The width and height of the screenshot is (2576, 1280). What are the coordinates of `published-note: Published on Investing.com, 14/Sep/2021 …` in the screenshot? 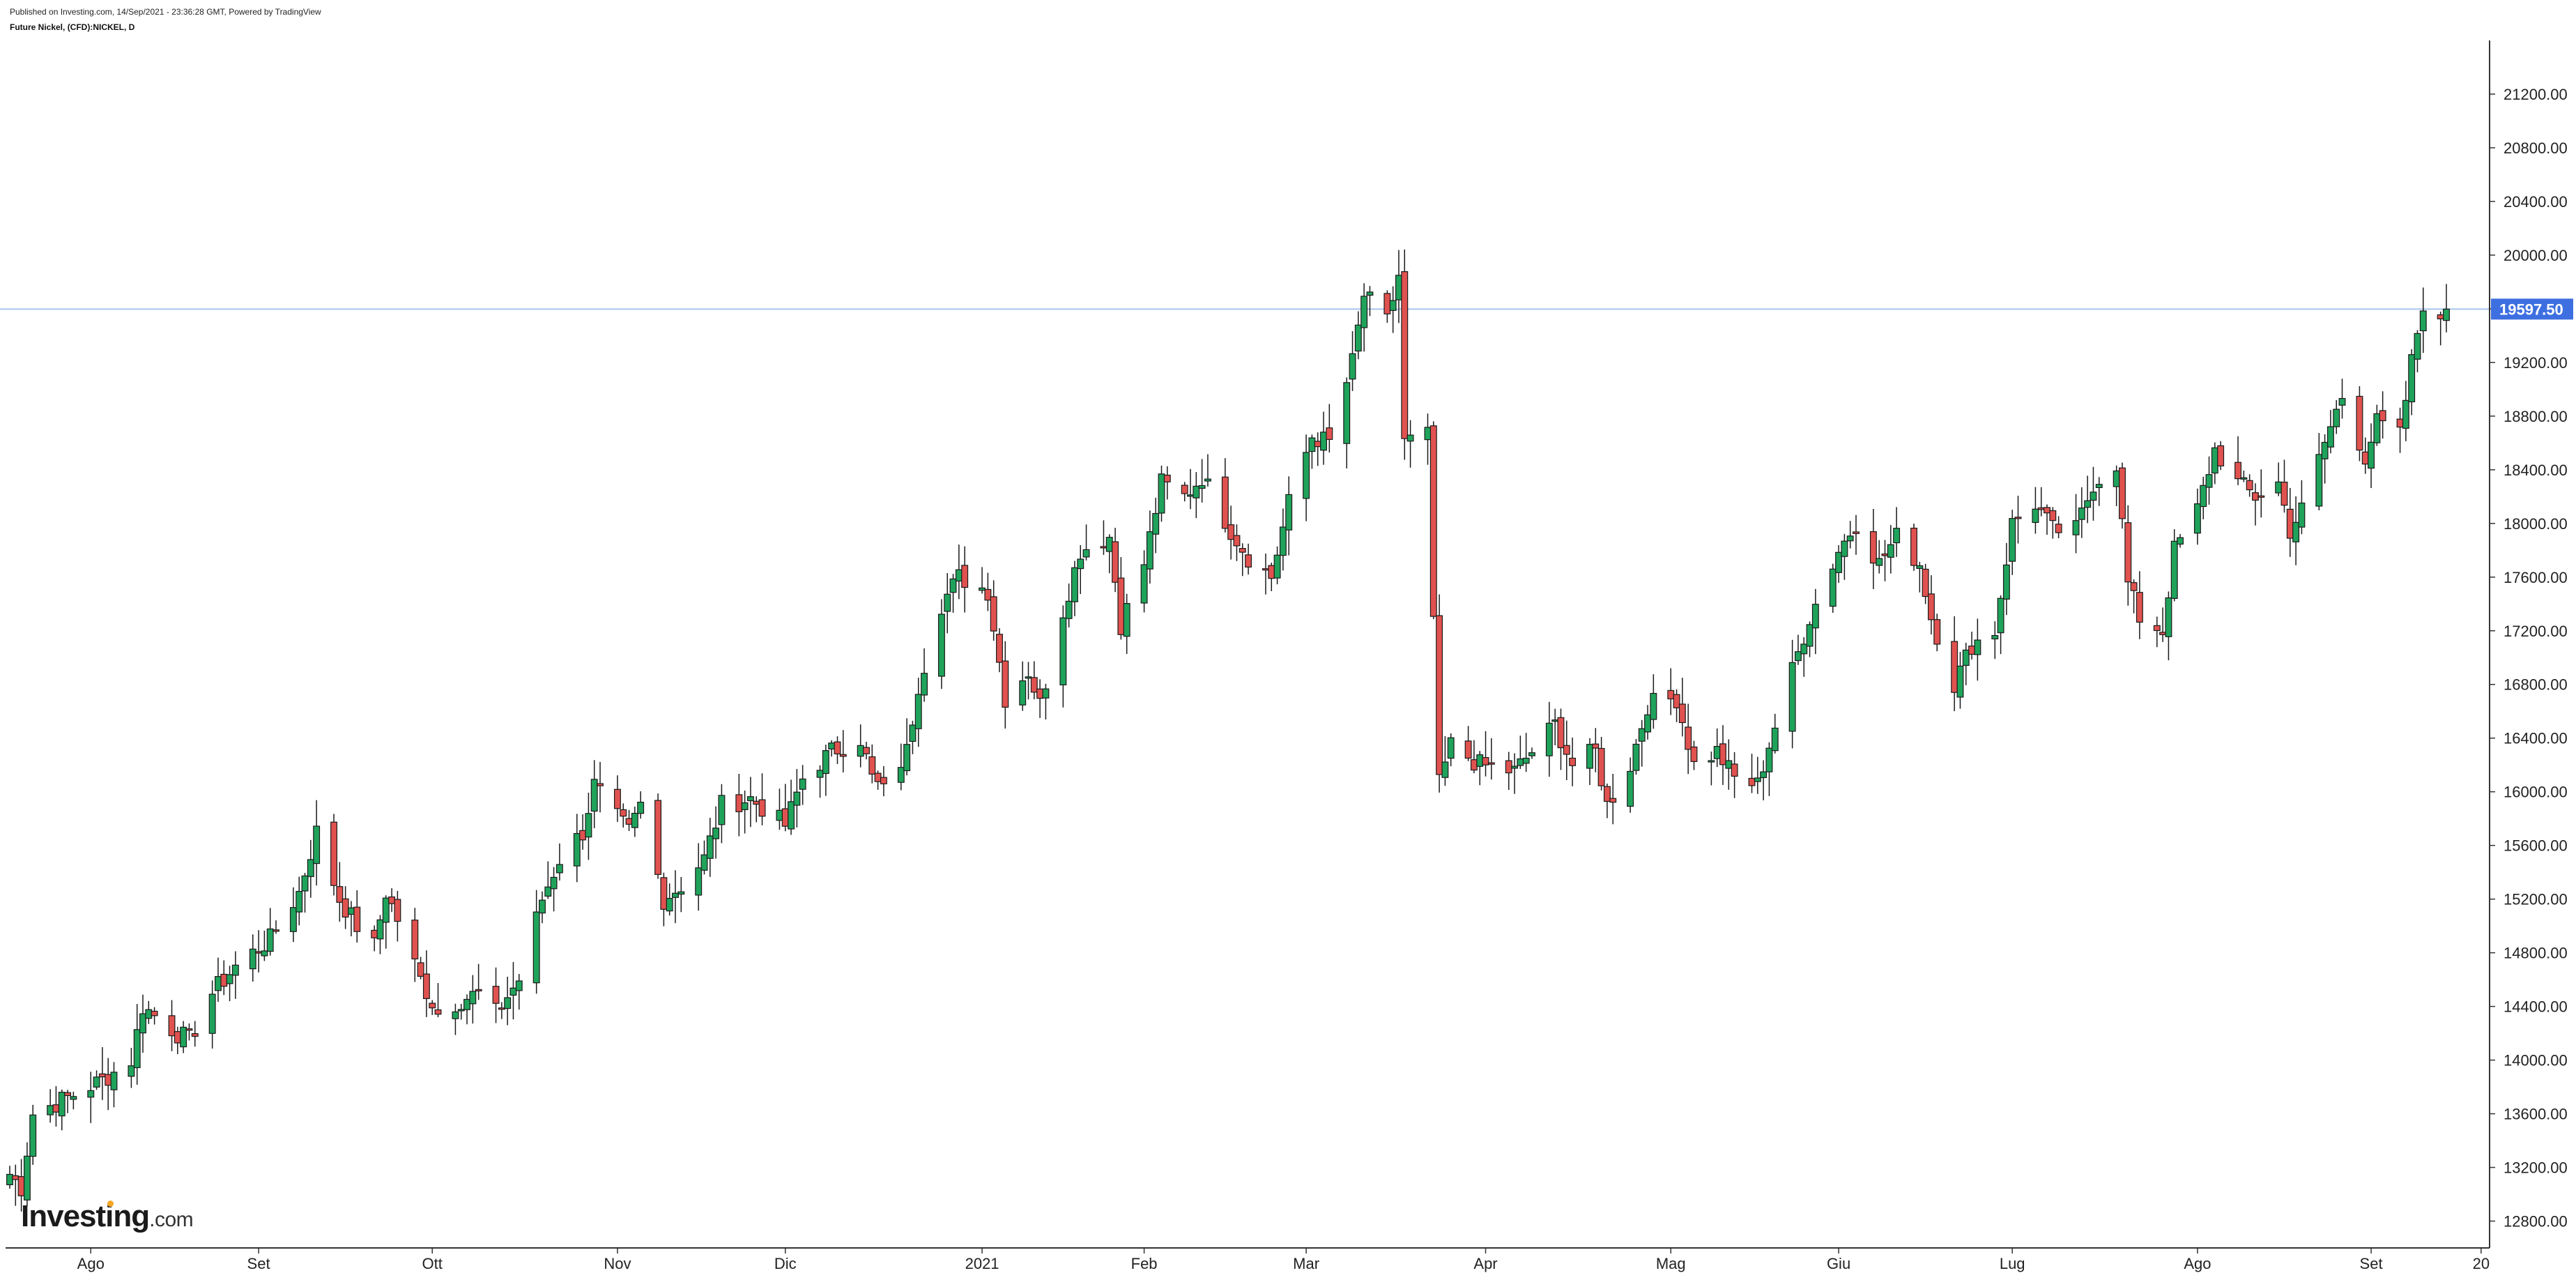 It's located at (165, 12).